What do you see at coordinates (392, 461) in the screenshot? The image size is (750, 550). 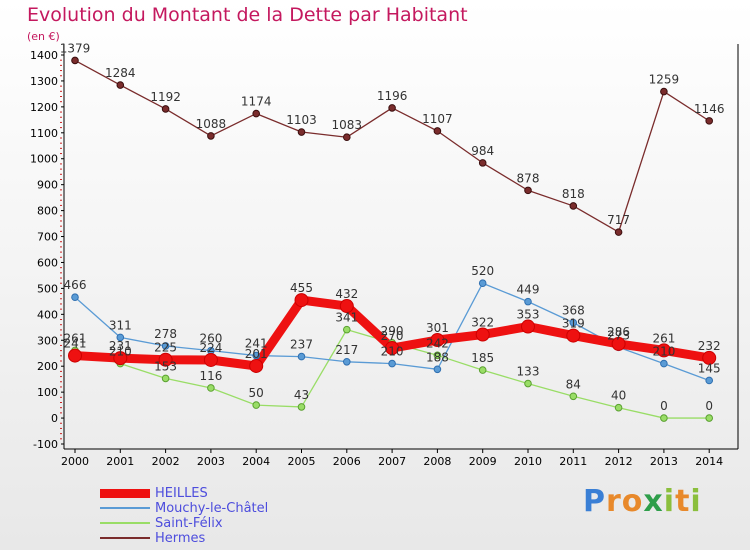 I see `x-tick-label: 2007` at bounding box center [392, 461].